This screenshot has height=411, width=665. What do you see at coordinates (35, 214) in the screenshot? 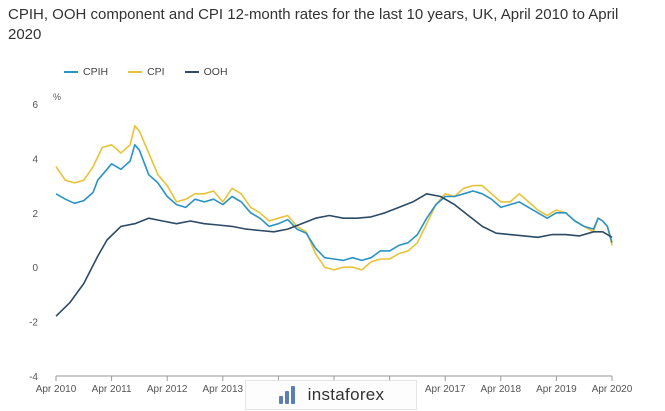
I see `y-tick-label: 2` at bounding box center [35, 214].